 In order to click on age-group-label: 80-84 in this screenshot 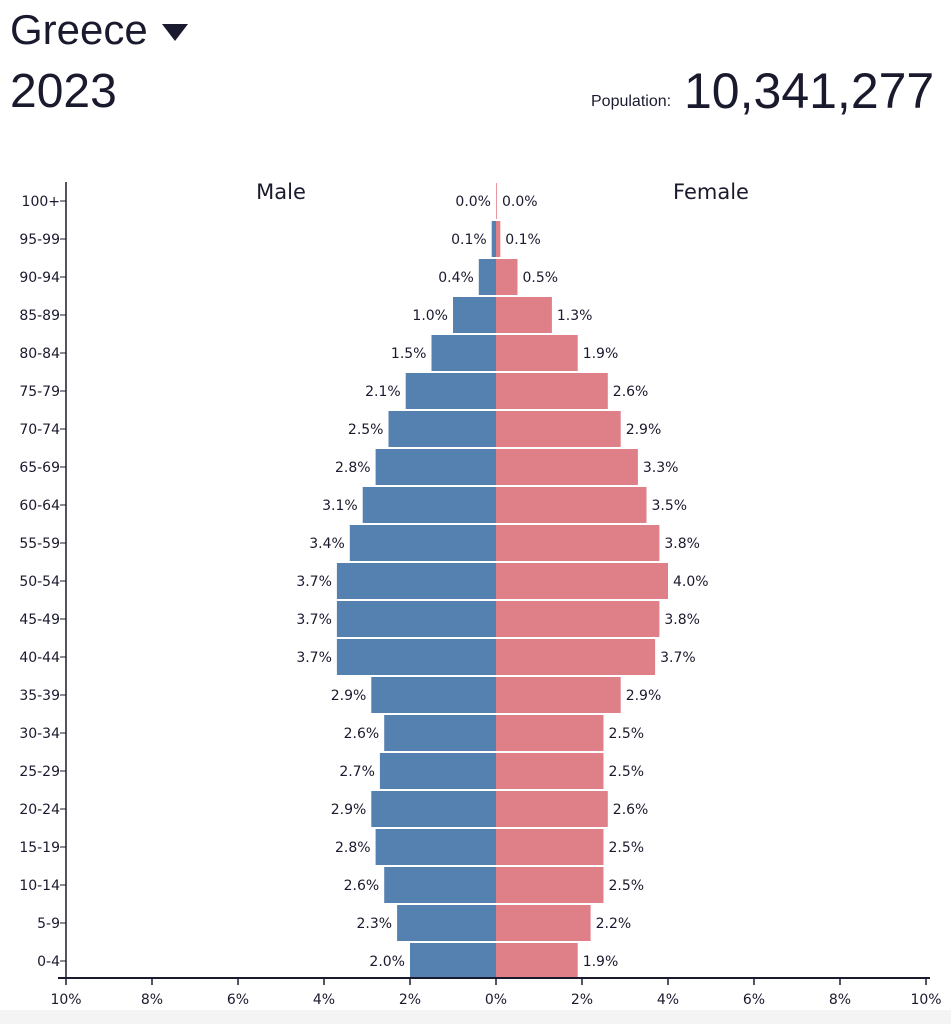, I will do `click(39, 354)`.